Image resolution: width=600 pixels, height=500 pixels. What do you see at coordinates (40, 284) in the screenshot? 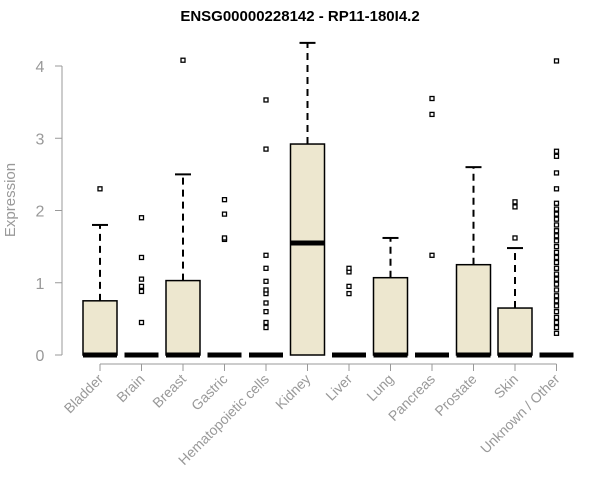
I see `y-tick-label: 1` at bounding box center [40, 284].